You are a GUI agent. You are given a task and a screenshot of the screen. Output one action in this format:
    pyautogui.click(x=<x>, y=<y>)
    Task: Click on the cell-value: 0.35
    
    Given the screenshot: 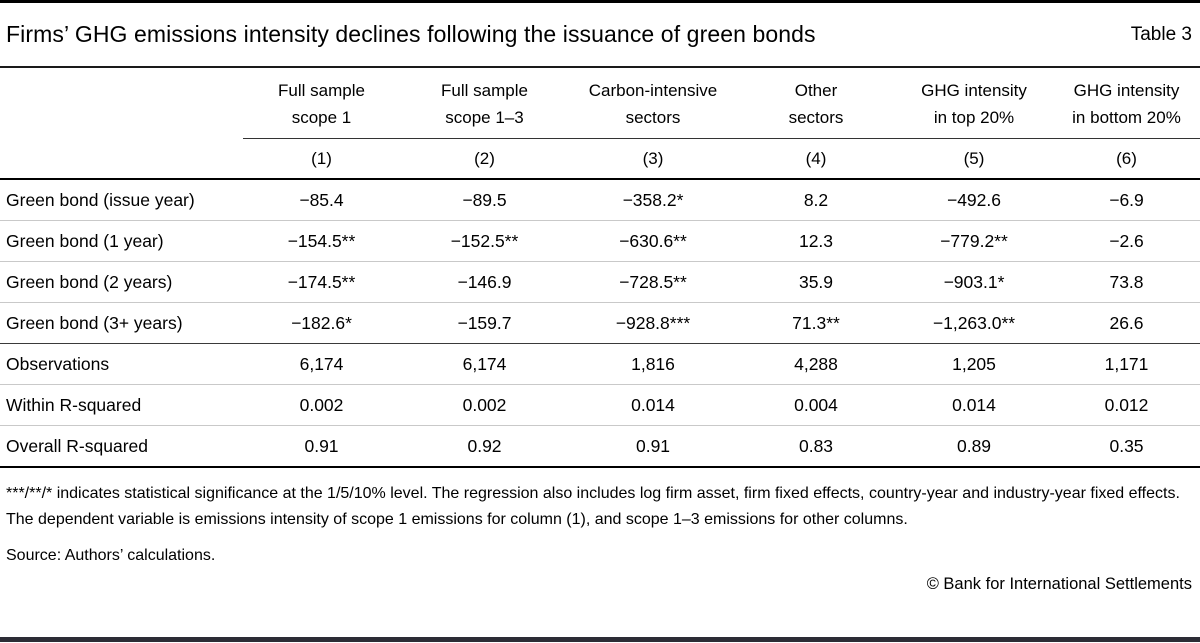 What is the action you would take?
    pyautogui.click(x=1126, y=445)
    